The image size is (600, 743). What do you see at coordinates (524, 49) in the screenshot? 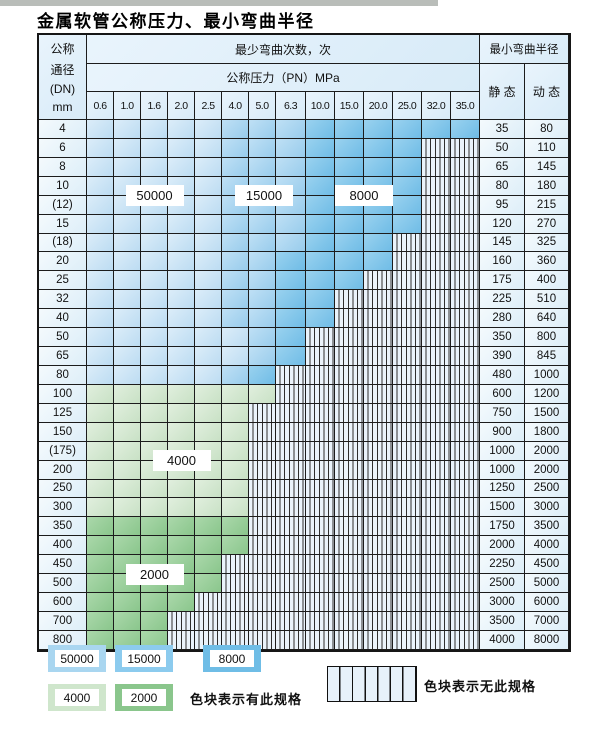
I see `min-bend-radius-header: 最小弯曲半径` at bounding box center [524, 49].